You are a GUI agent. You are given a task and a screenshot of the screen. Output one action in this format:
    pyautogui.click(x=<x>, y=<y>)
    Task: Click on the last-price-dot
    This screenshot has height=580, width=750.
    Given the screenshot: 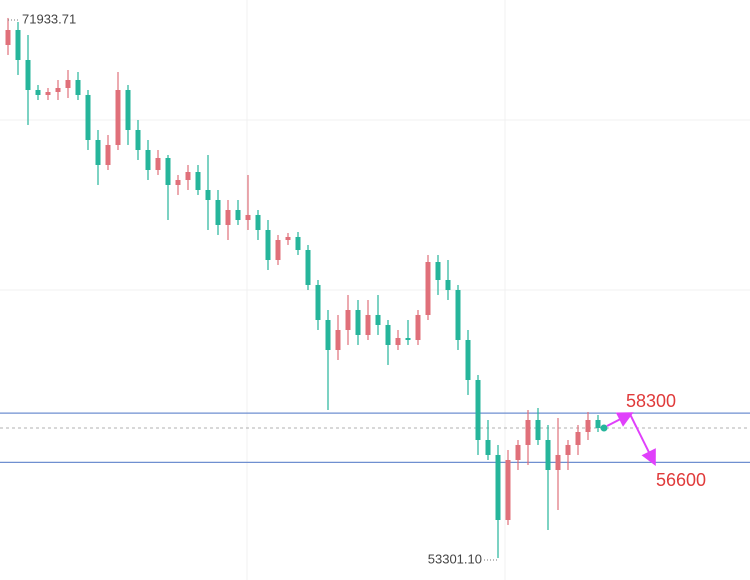 What is the action you would take?
    pyautogui.click(x=604, y=428)
    